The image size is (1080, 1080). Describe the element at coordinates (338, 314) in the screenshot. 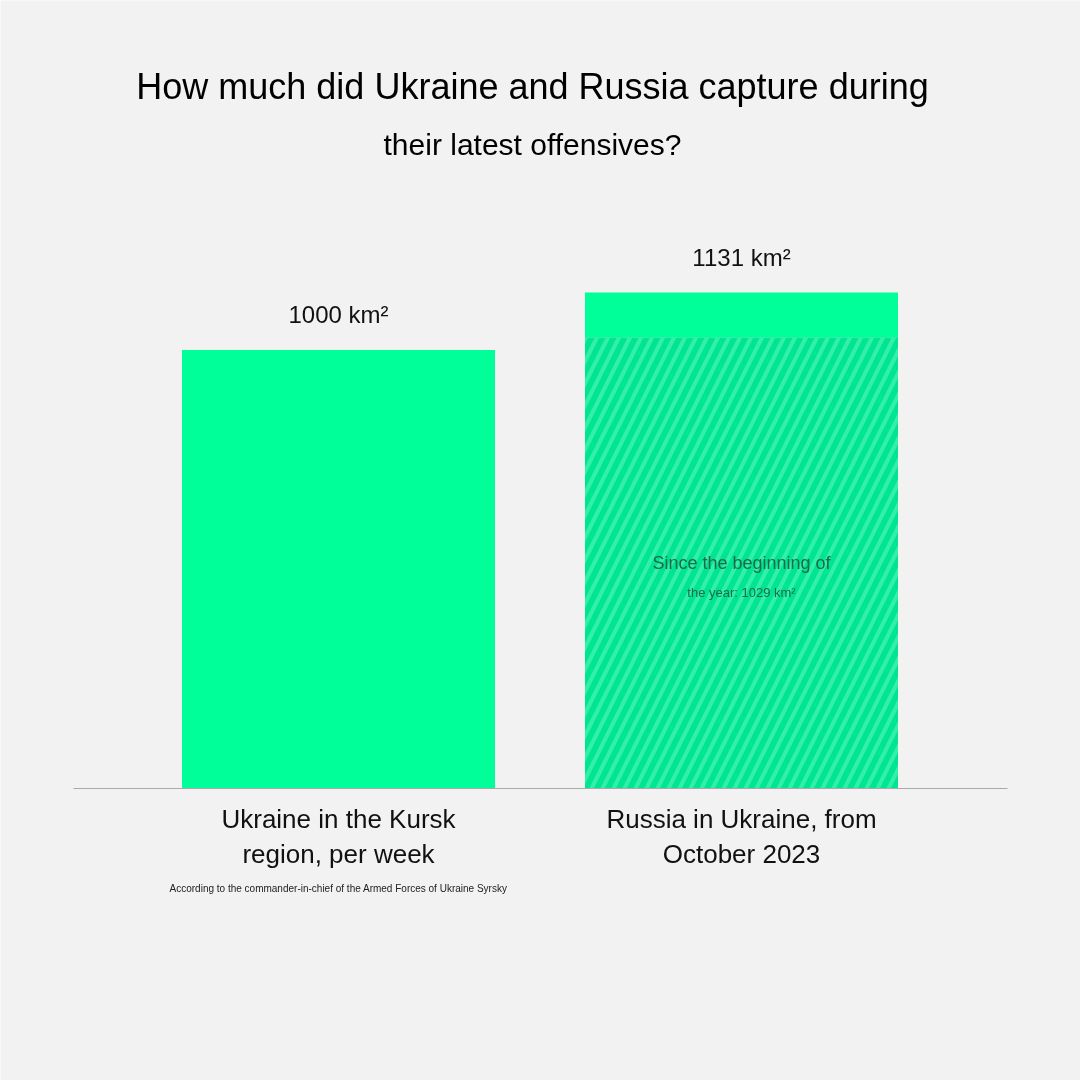

I see `total-label: 1000 km²` at that location.